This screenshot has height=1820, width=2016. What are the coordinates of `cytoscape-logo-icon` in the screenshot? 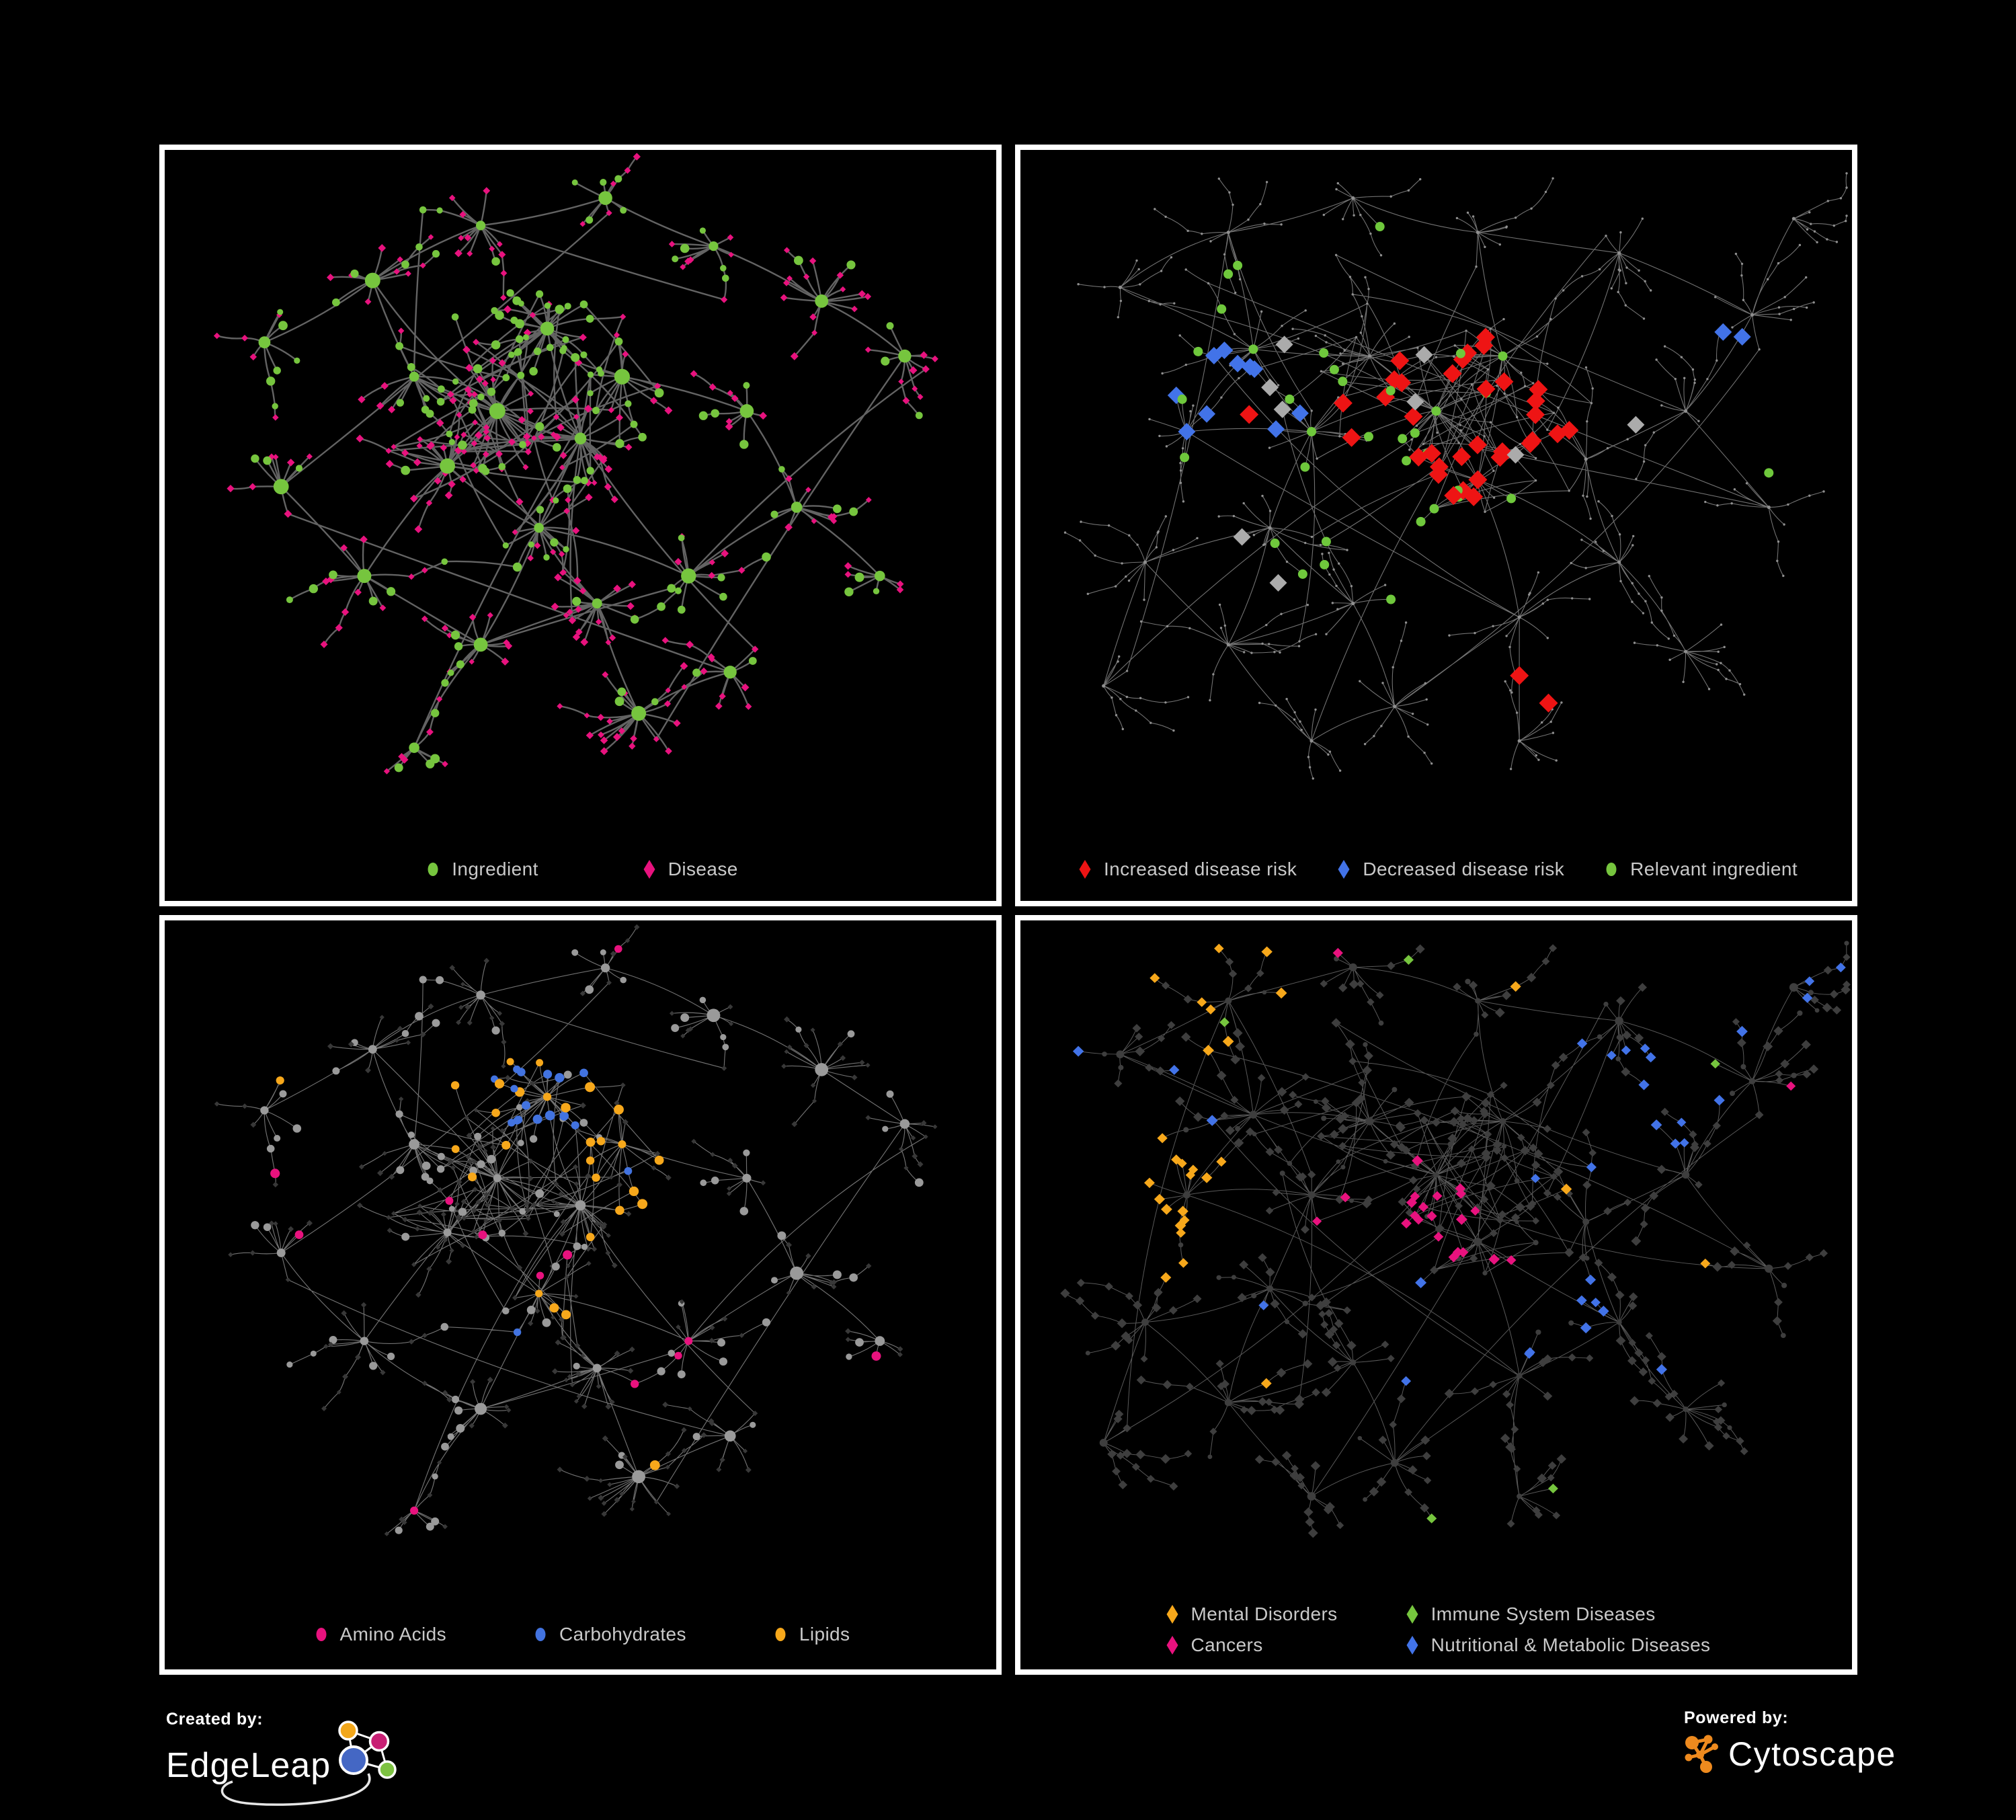 It's located at (1701, 1754).